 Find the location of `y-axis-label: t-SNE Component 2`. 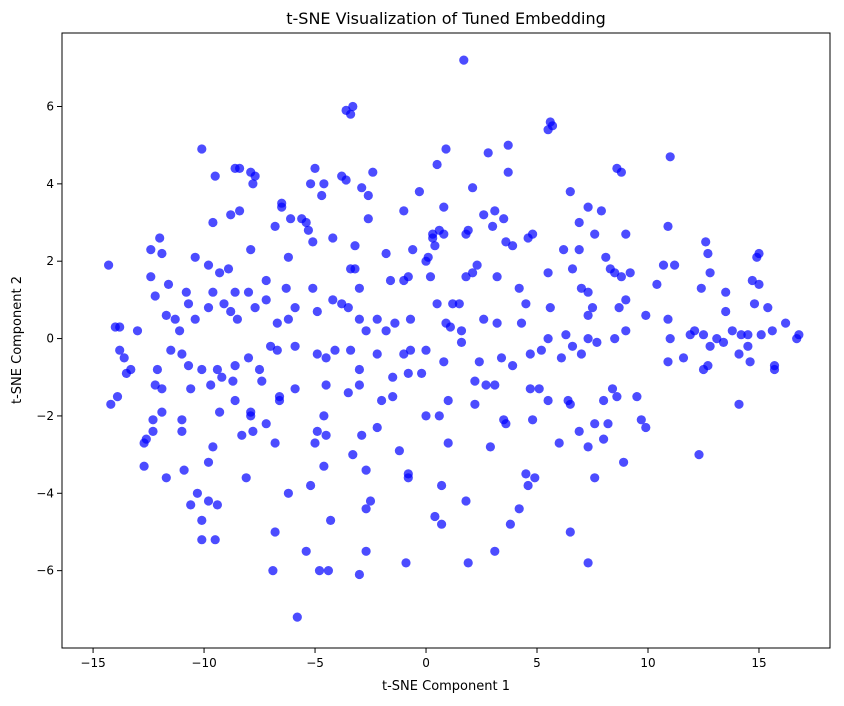

y-axis-label: t-SNE Component 2 is located at coordinates (17, 340).